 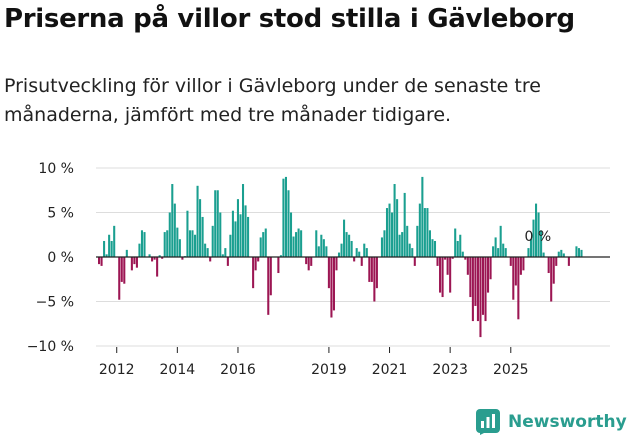 I want to click on y-tick-label: 0 %, so click(x=60, y=258).